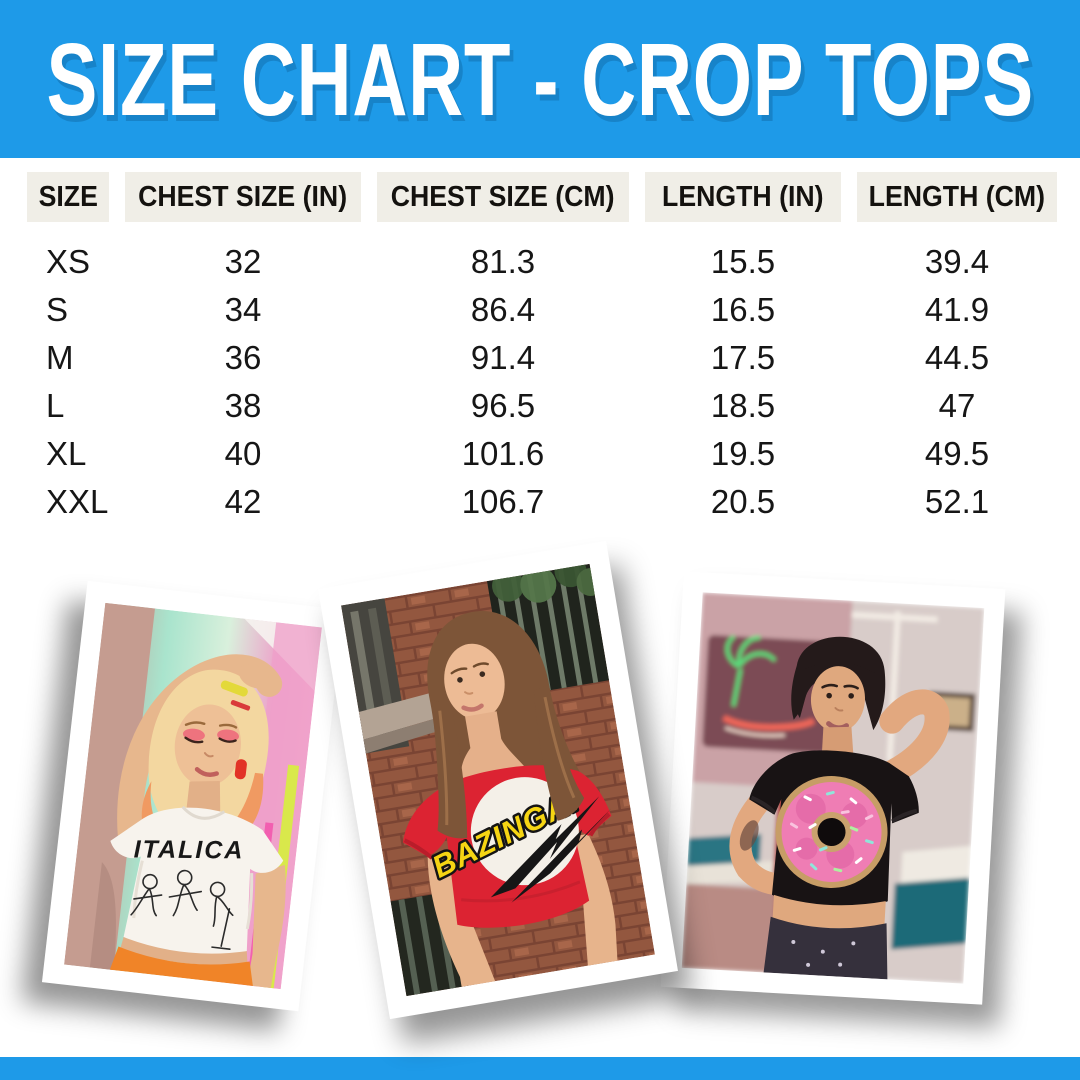  What do you see at coordinates (240, 769) in the screenshot?
I see `red-earring` at bounding box center [240, 769].